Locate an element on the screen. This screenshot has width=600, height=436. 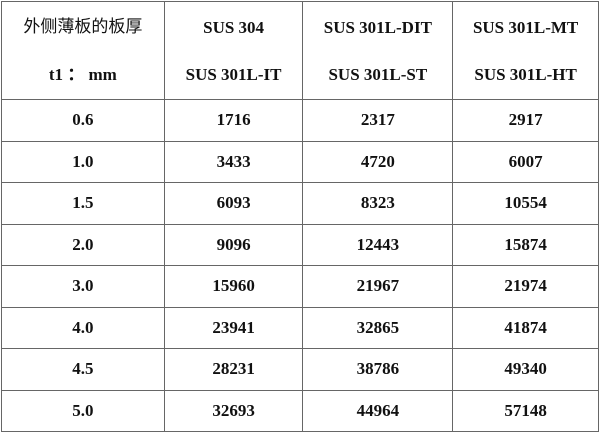
thickness-cell: 4.0 is located at coordinates (83, 327).